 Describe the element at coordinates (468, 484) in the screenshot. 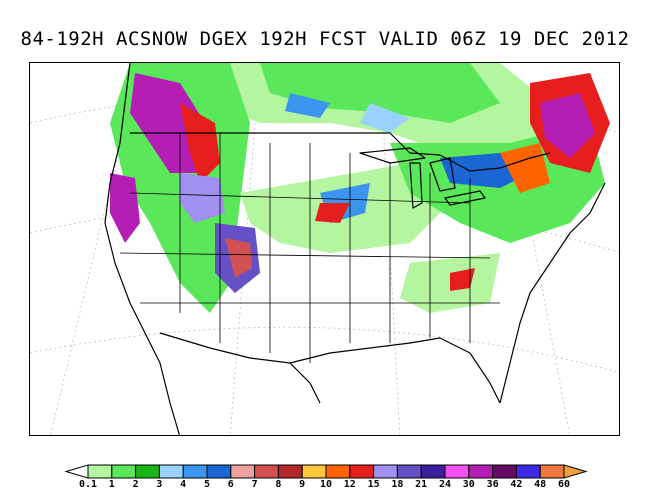

I see `legend-tick-label: 30` at that location.